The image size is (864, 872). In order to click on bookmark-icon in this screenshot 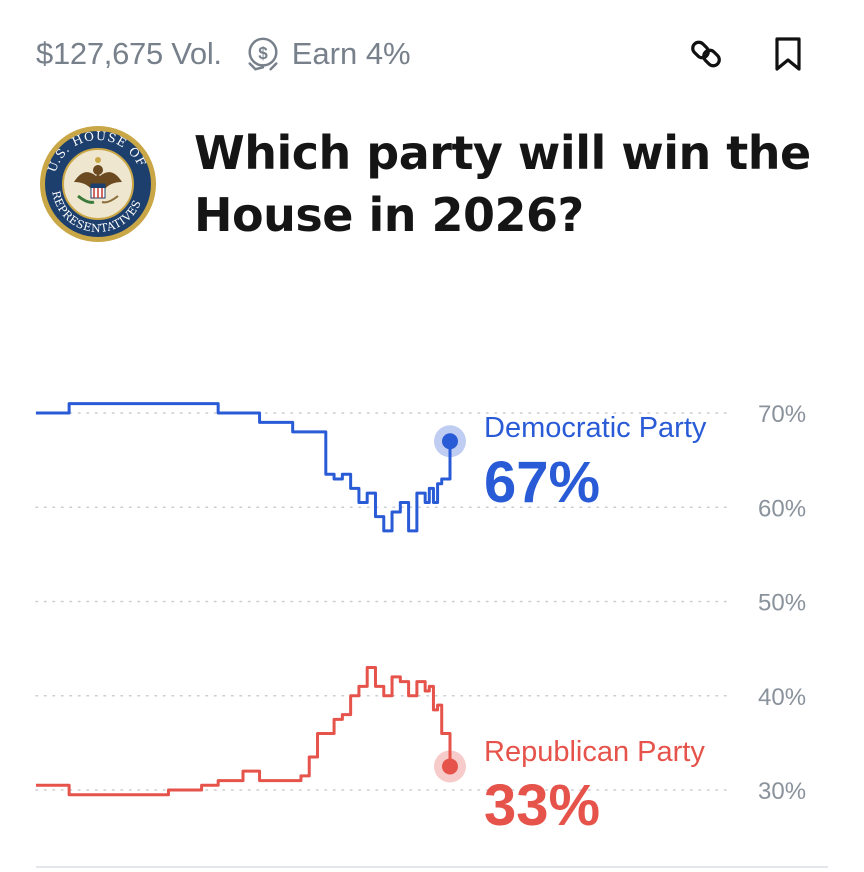, I will do `click(788, 54)`.